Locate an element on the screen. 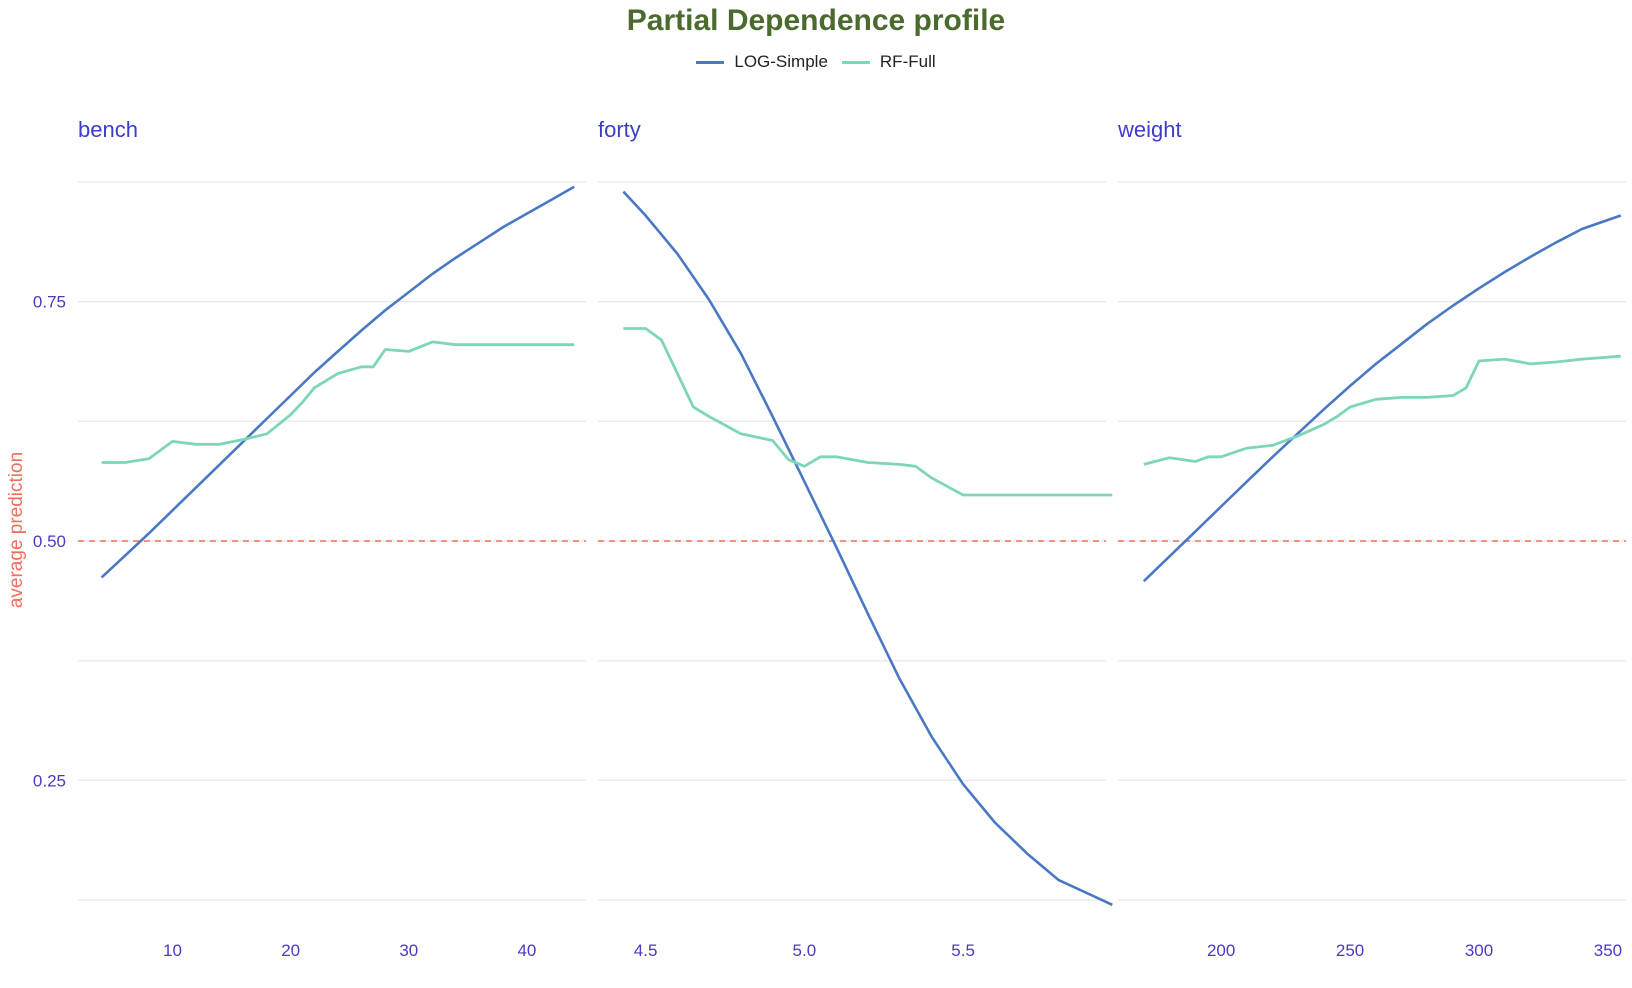 Image resolution: width=1632 pixels, height=988 pixels. x-tick-label: 300 is located at coordinates (1479, 950).